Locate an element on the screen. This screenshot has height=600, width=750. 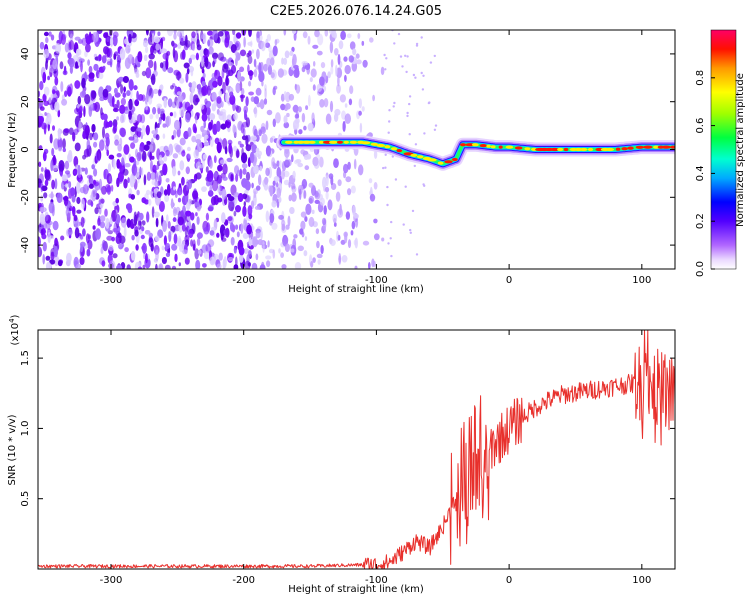
snr-scale-prefix: (x10 is located at coordinates (15, 334).